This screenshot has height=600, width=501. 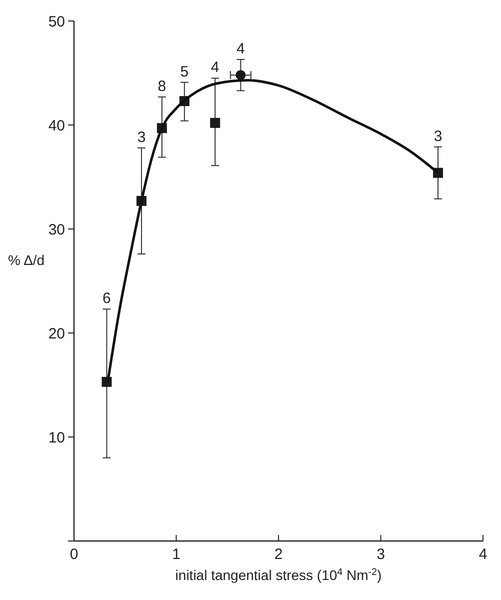 I want to click on y-tick-label: 30, so click(x=56, y=229).